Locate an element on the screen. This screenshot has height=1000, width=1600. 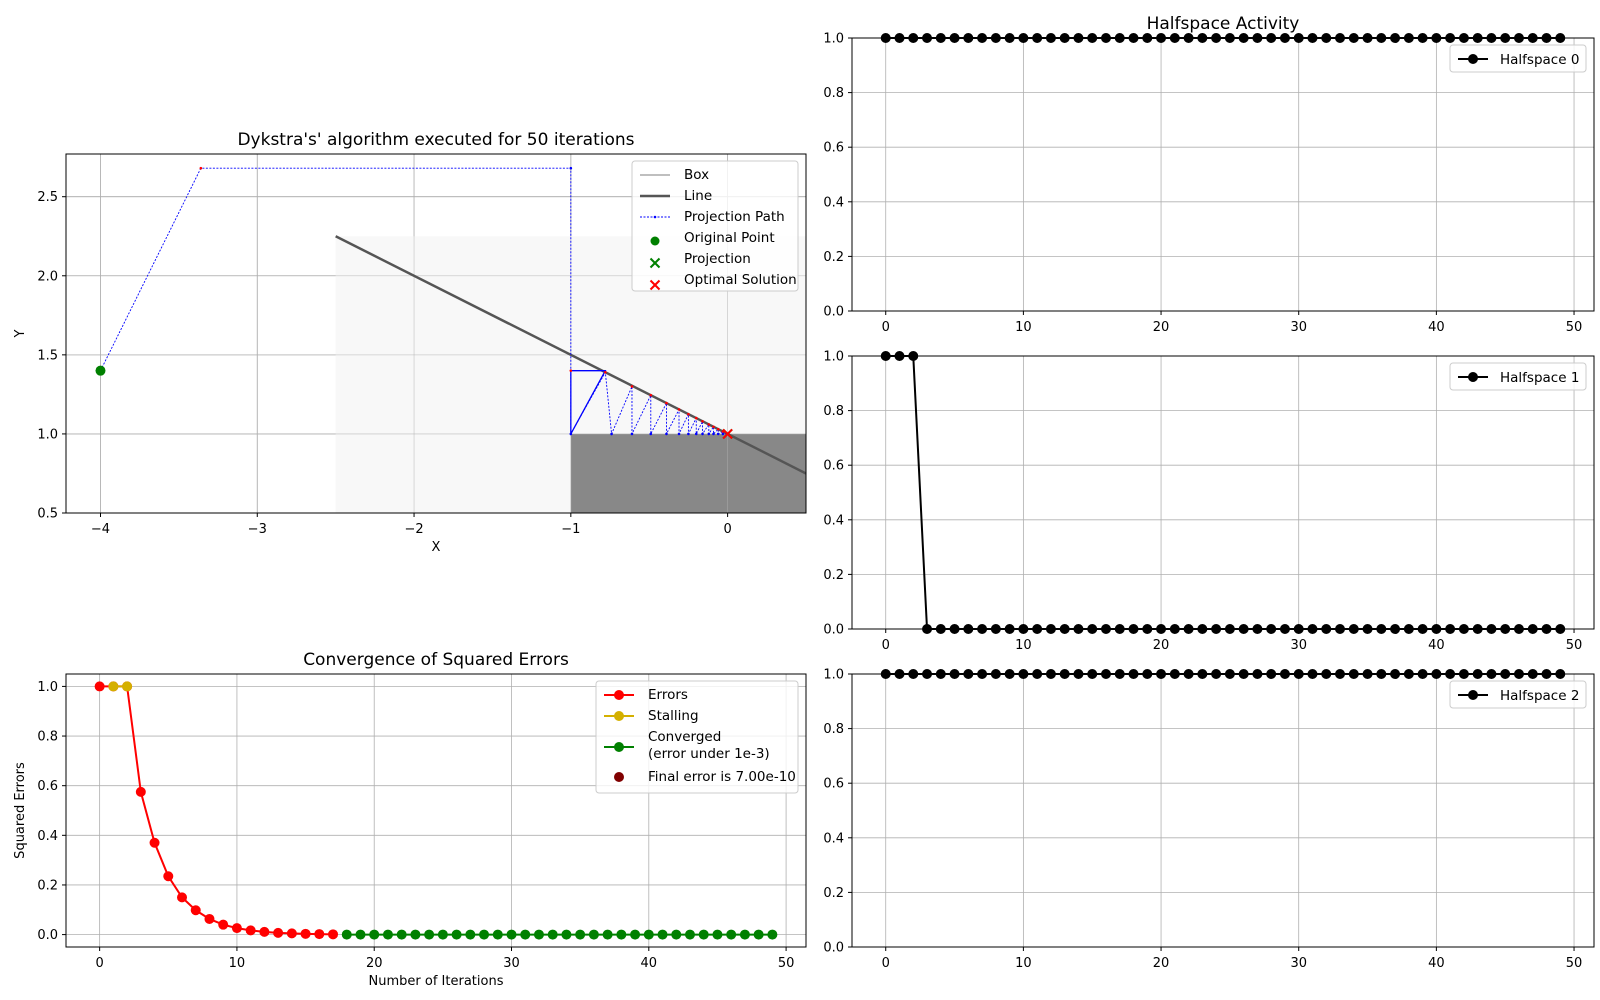
legend-handle-final is located at coordinates (619, 777).